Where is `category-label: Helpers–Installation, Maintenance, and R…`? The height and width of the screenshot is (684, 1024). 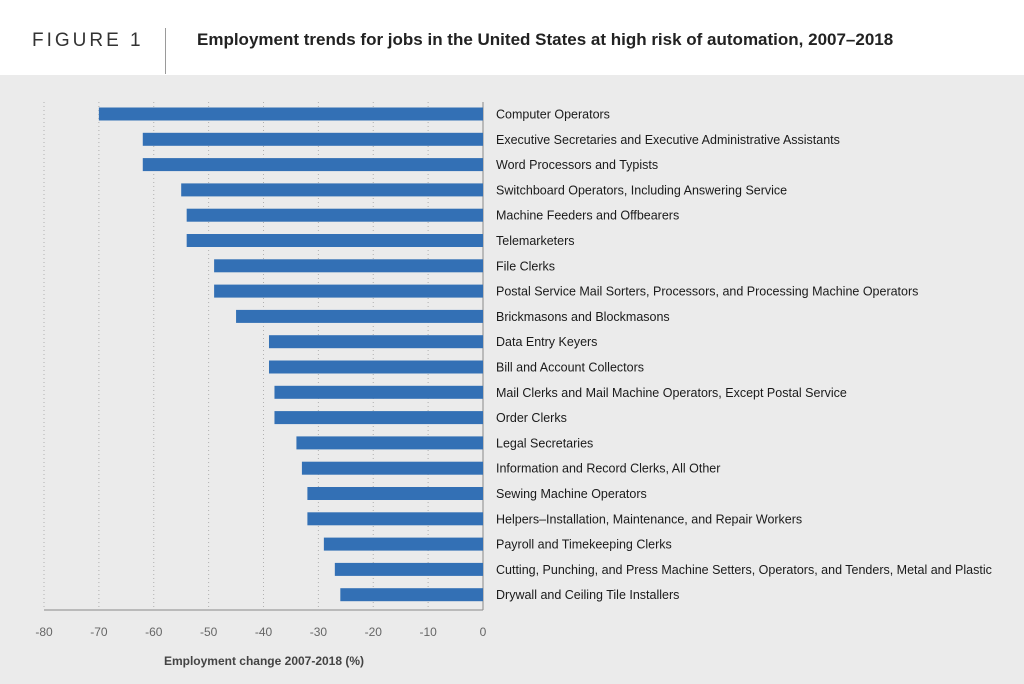 category-label: Helpers–Installation, Maintenance, and R… is located at coordinates (649, 519).